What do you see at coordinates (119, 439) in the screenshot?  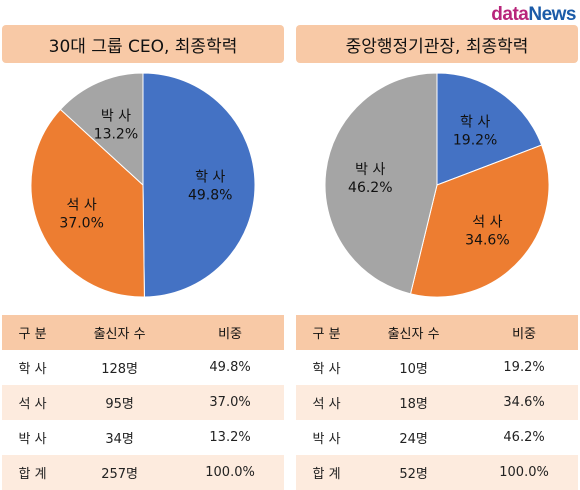 I see `cell-count: 34명` at bounding box center [119, 439].